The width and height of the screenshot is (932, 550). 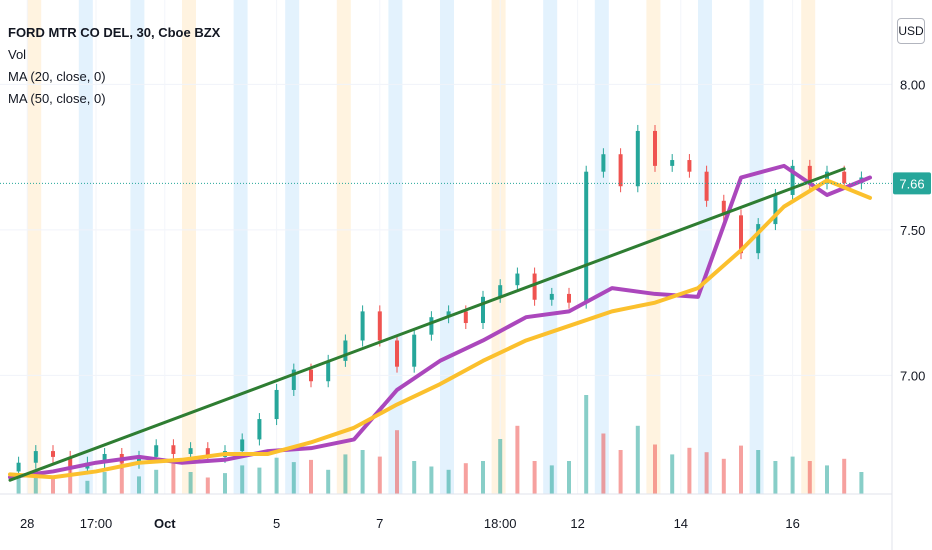 I want to click on time-tick-label: 16, so click(x=792, y=523).